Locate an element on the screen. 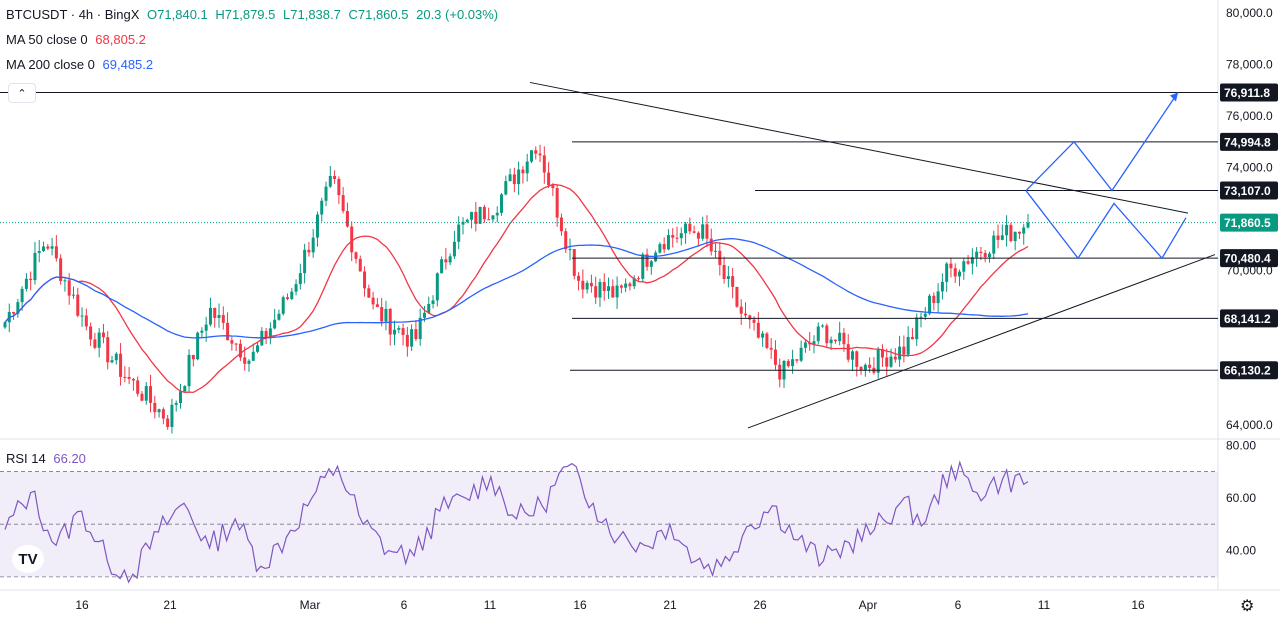 This screenshot has height=623, width=1280. upper-trendline is located at coordinates (859, 147).